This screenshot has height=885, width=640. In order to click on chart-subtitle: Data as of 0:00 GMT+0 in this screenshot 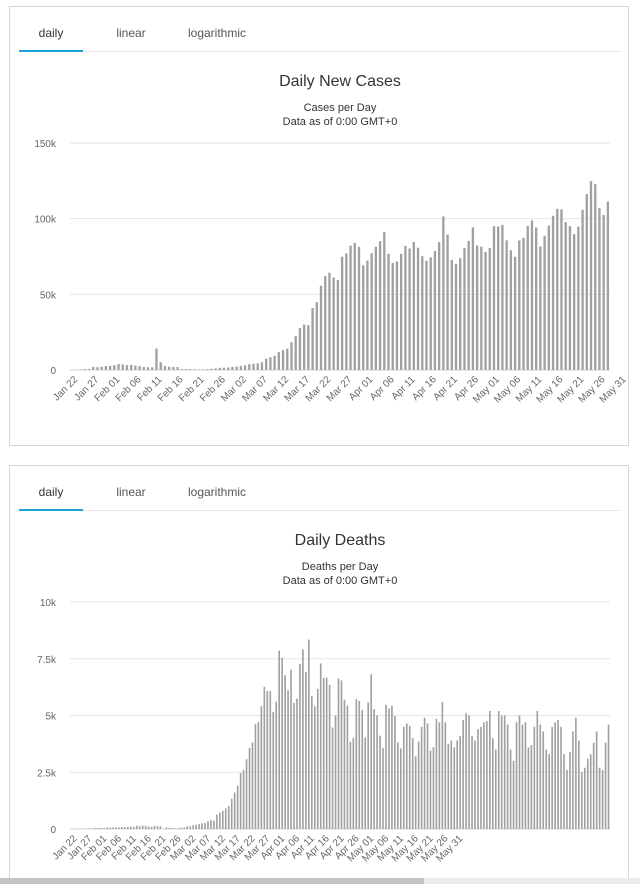, I will do `click(340, 122)`.